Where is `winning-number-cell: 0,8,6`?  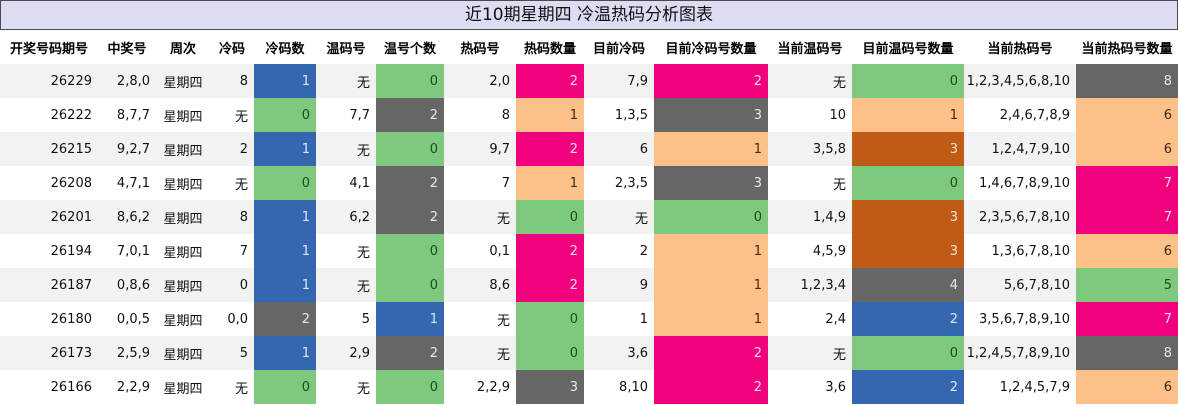
winning-number-cell: 0,8,6 is located at coordinates (127, 285).